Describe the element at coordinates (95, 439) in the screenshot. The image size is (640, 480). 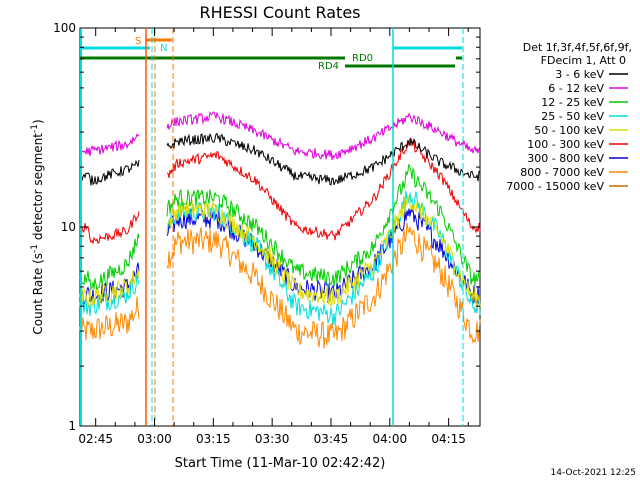
I see `x-tick-label: 02:45` at that location.